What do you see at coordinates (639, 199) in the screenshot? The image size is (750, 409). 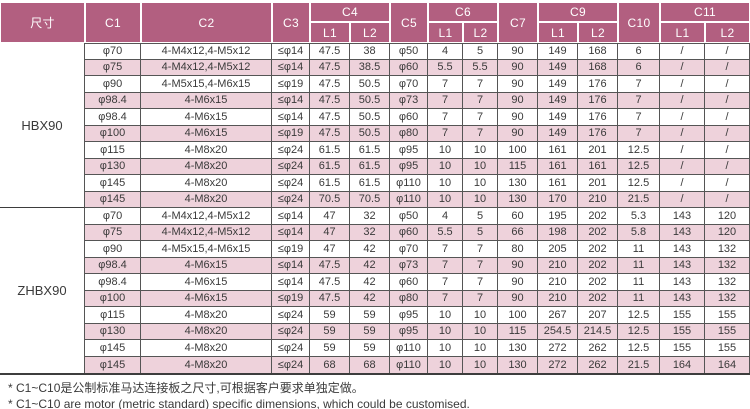 I see `data-cell: 21.5` at bounding box center [639, 199].